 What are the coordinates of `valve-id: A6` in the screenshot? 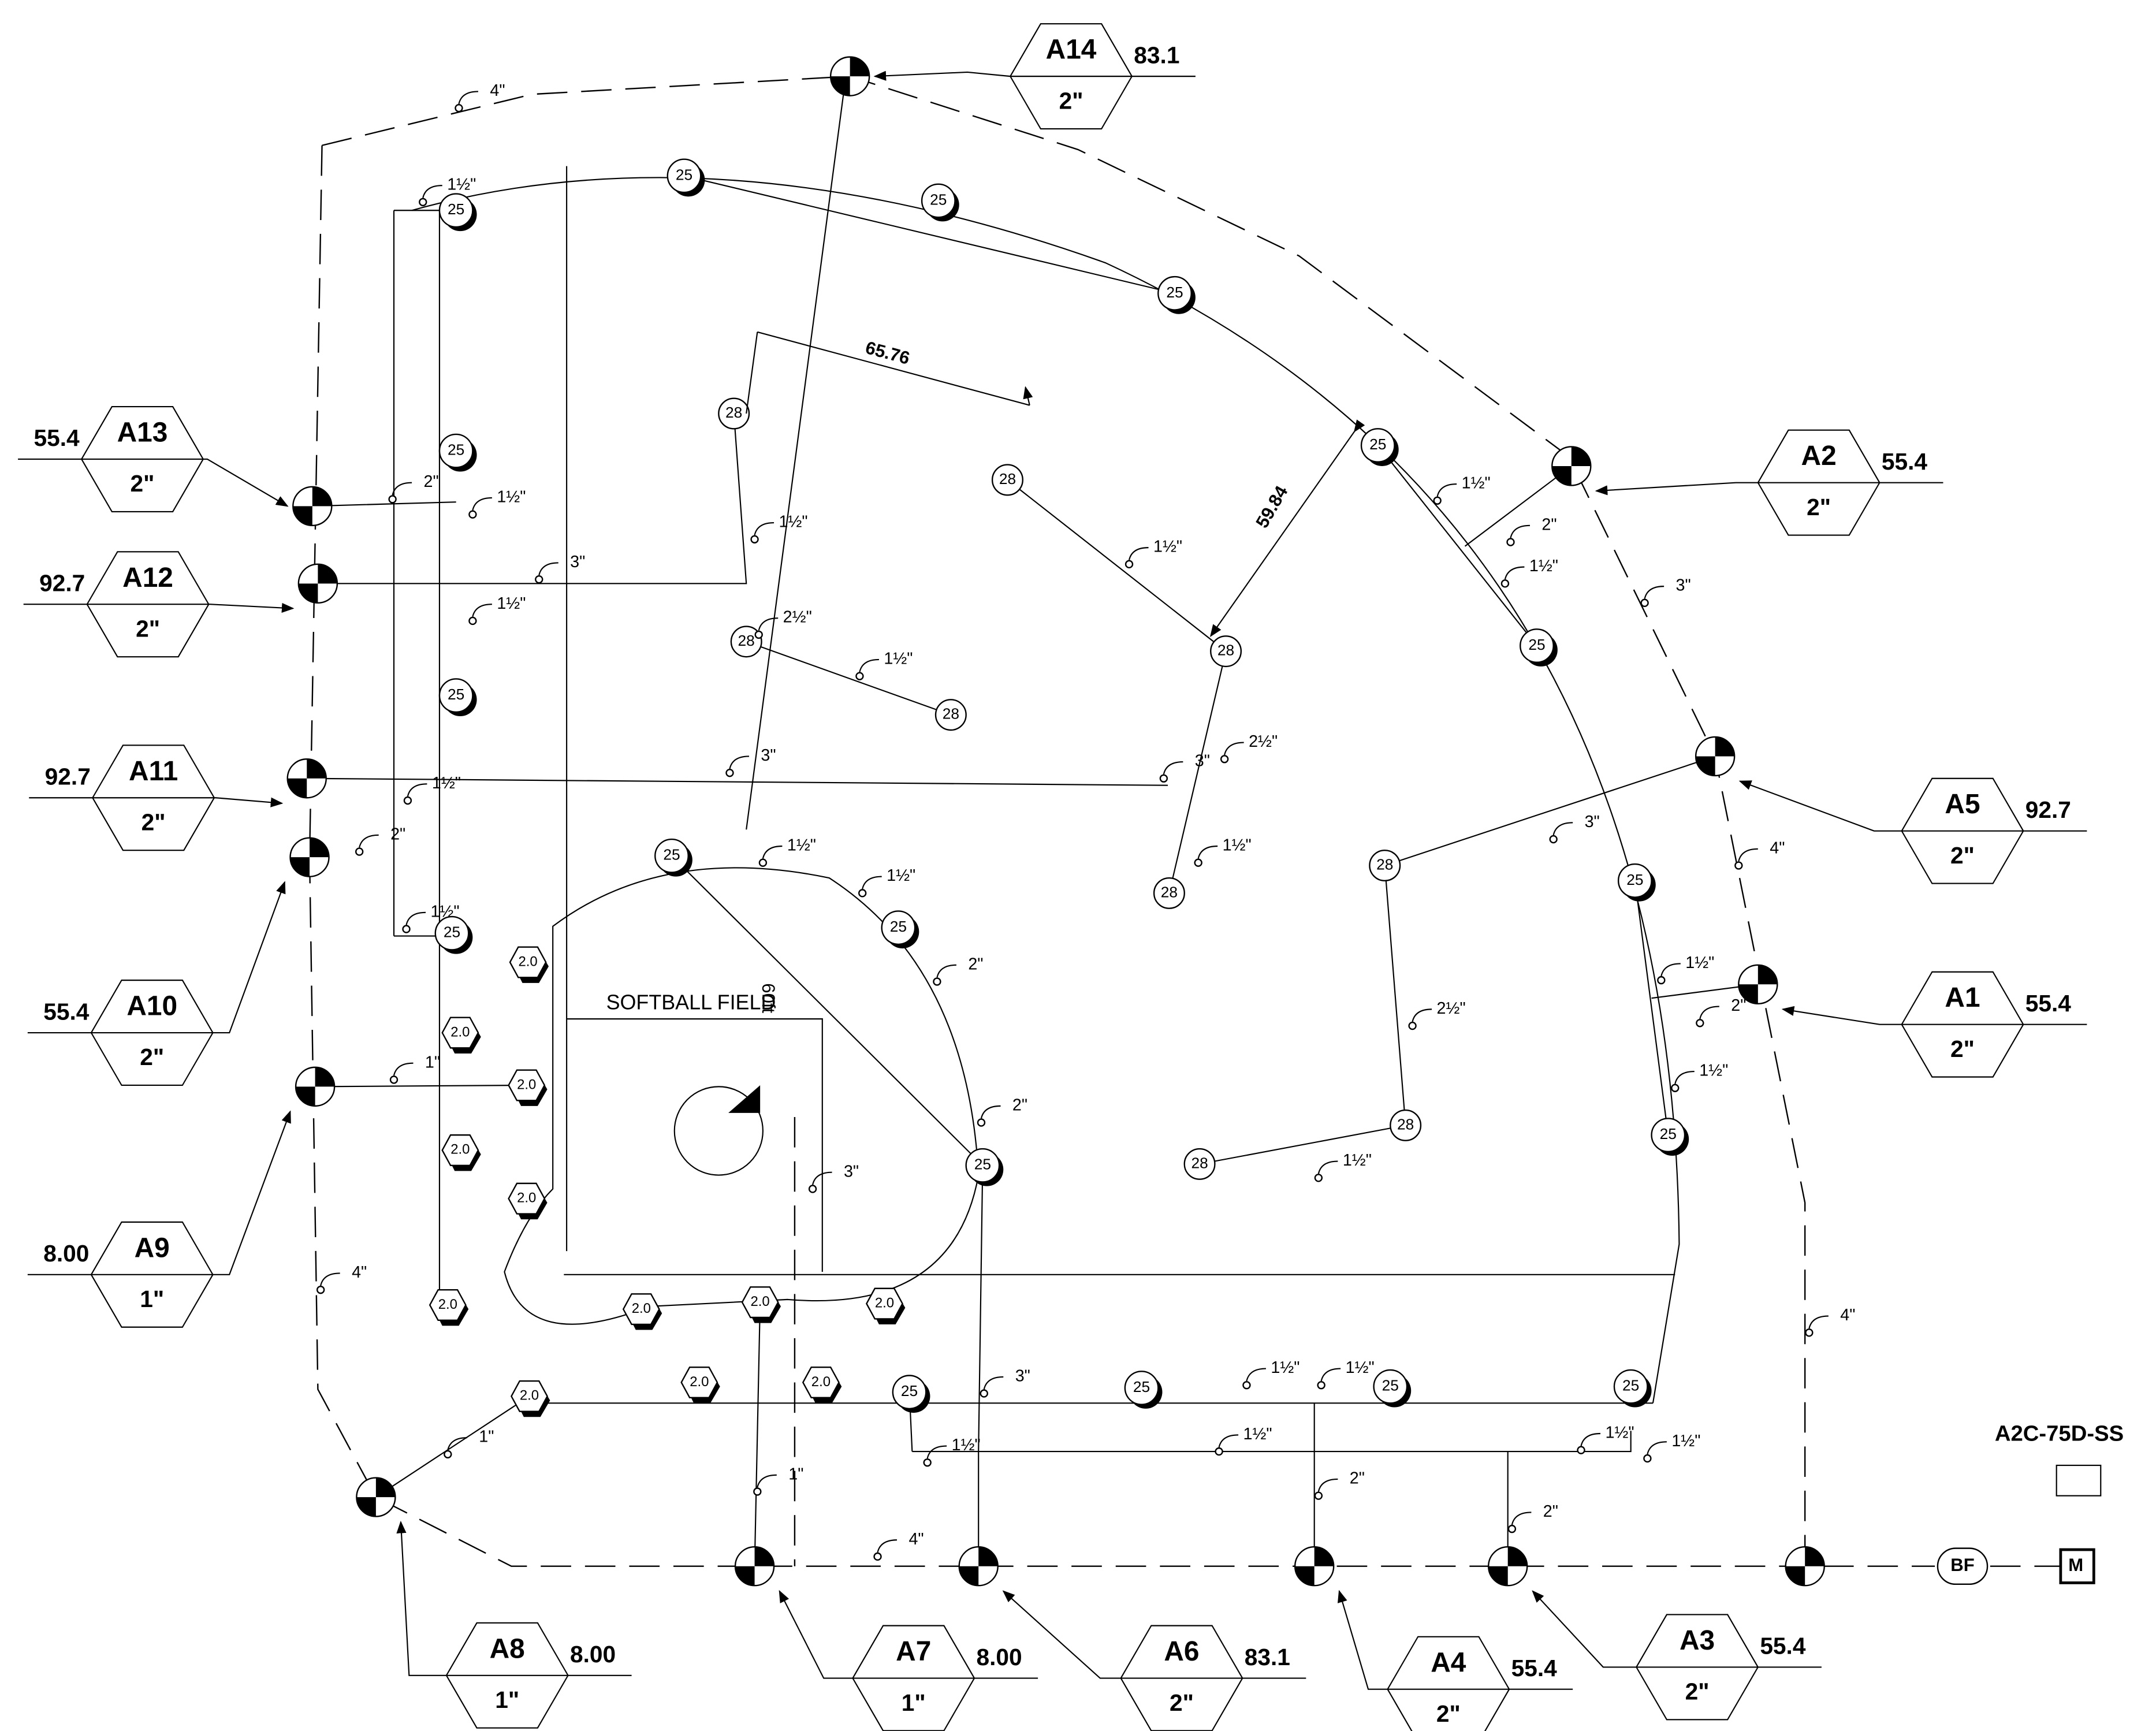 It's located at (1181, 1651).